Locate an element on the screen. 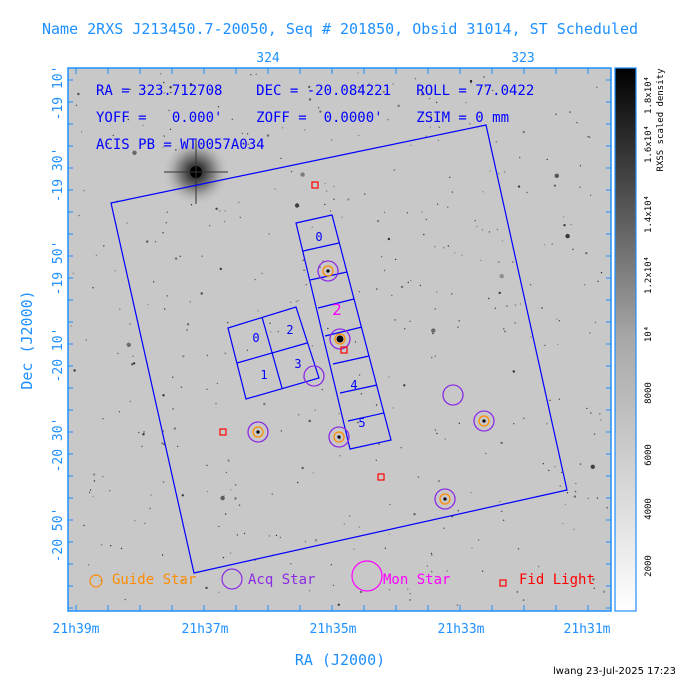 The width and height of the screenshot is (680, 685). ccd-label-i0: 0 is located at coordinates (255, 338).